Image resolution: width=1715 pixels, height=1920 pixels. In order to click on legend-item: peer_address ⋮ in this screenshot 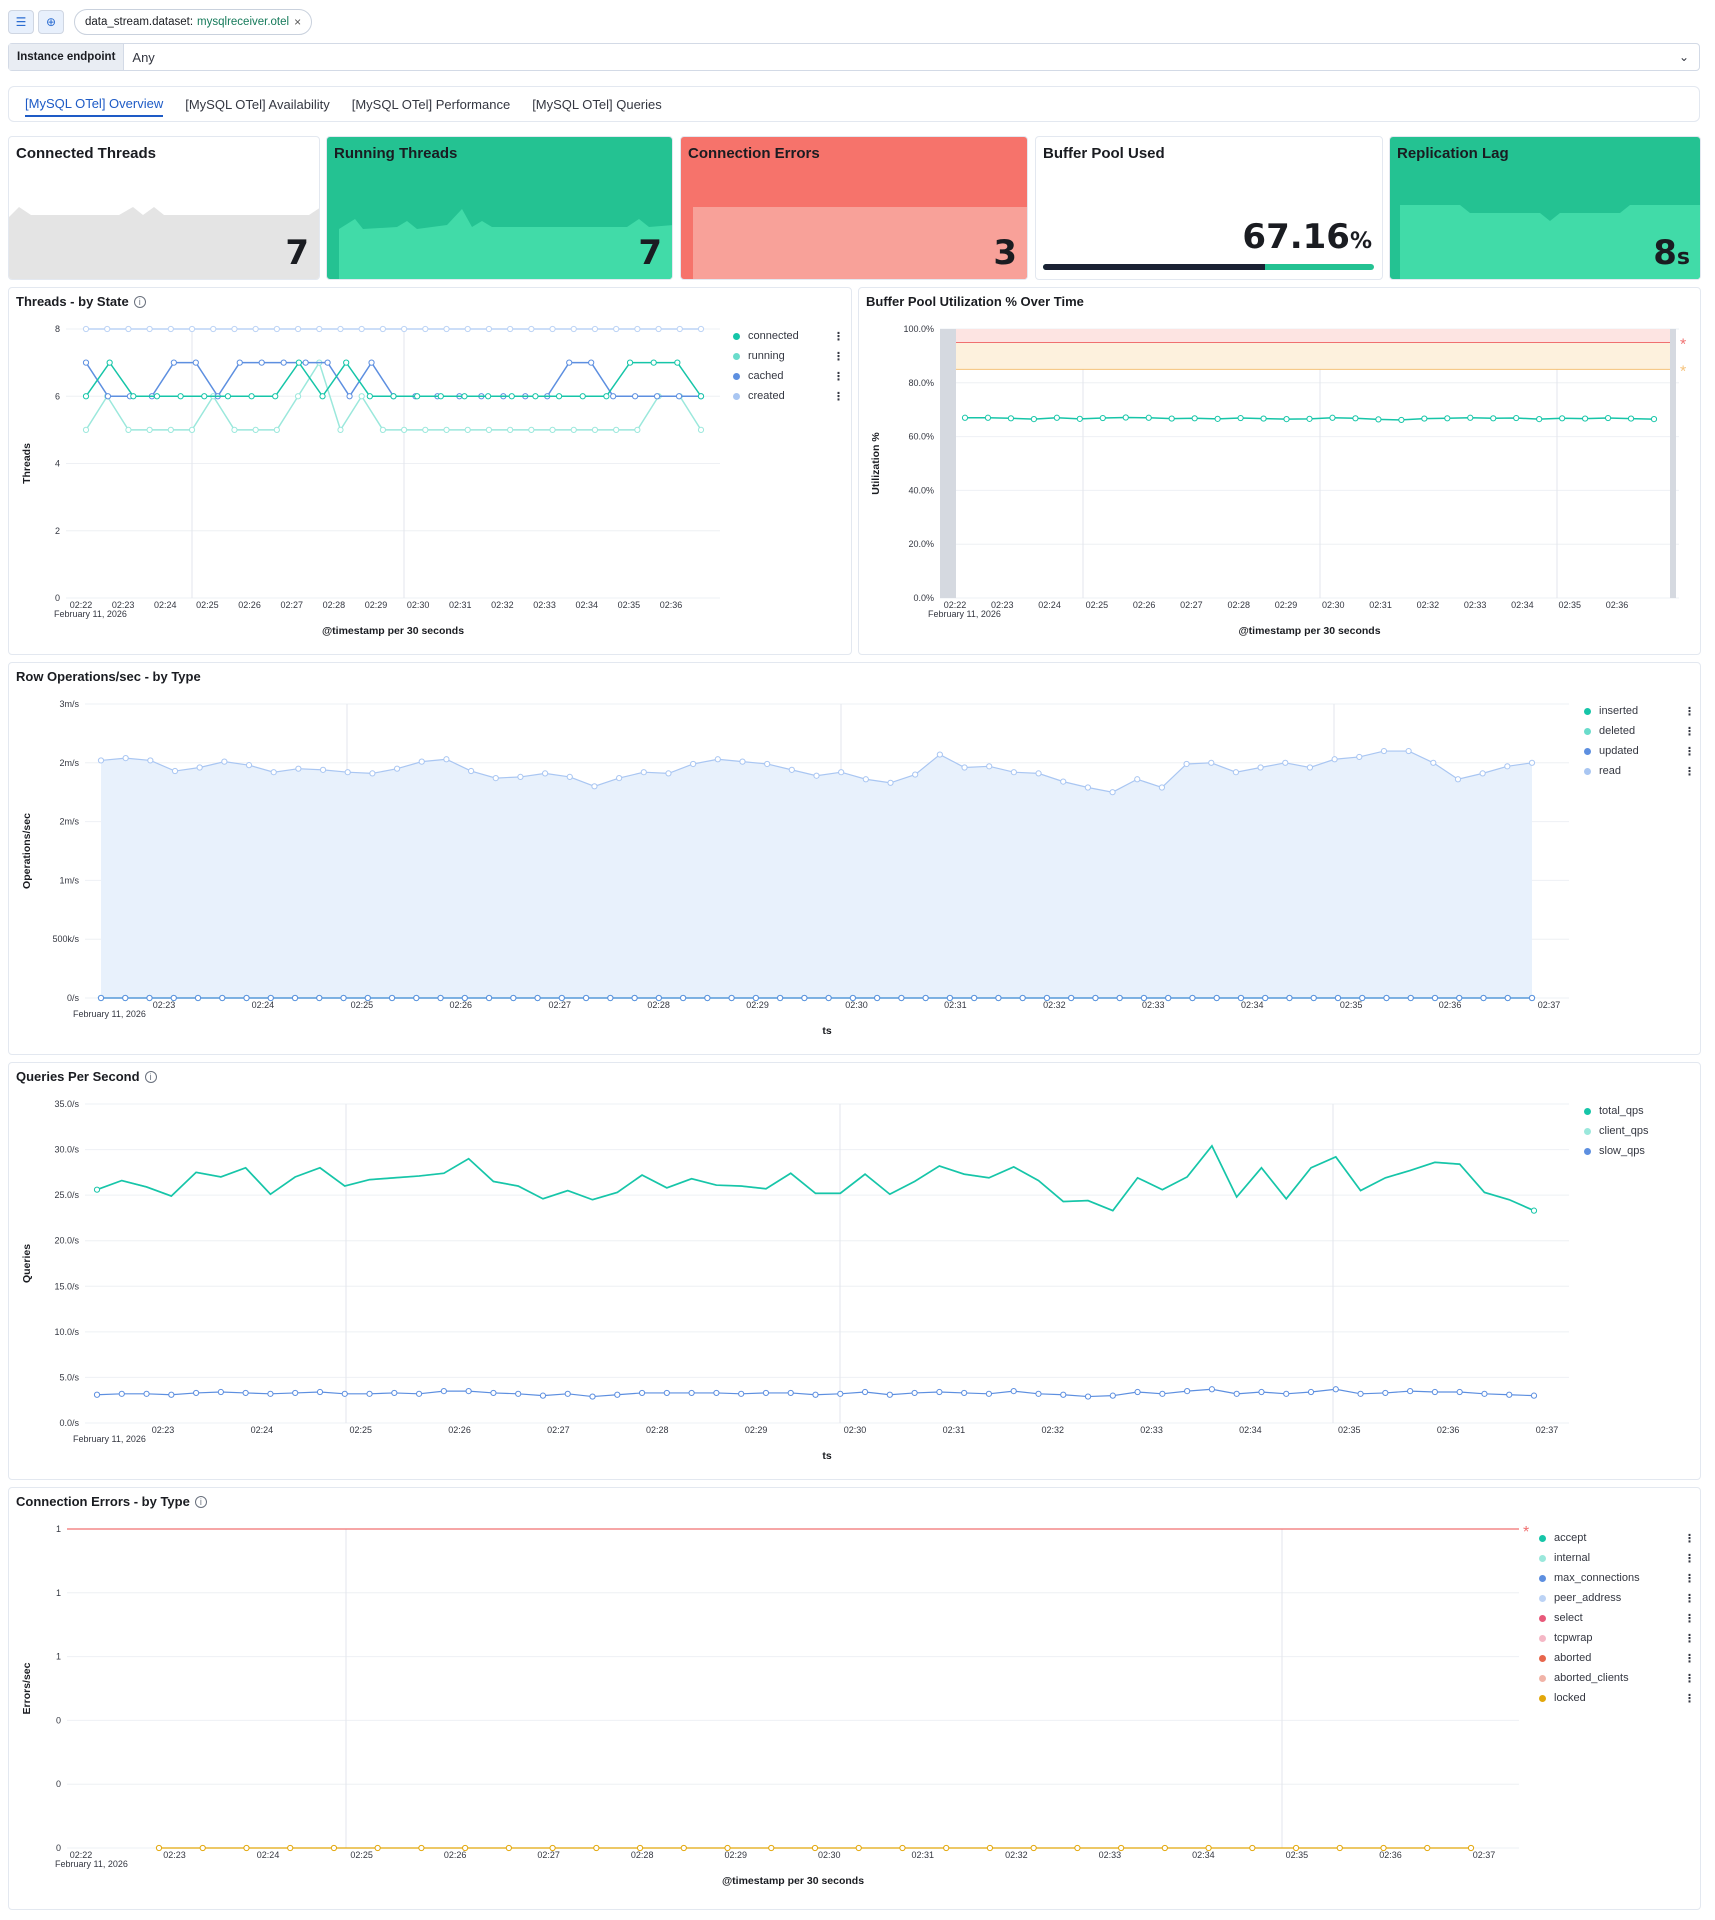, I will do `click(1617, 1598)`.